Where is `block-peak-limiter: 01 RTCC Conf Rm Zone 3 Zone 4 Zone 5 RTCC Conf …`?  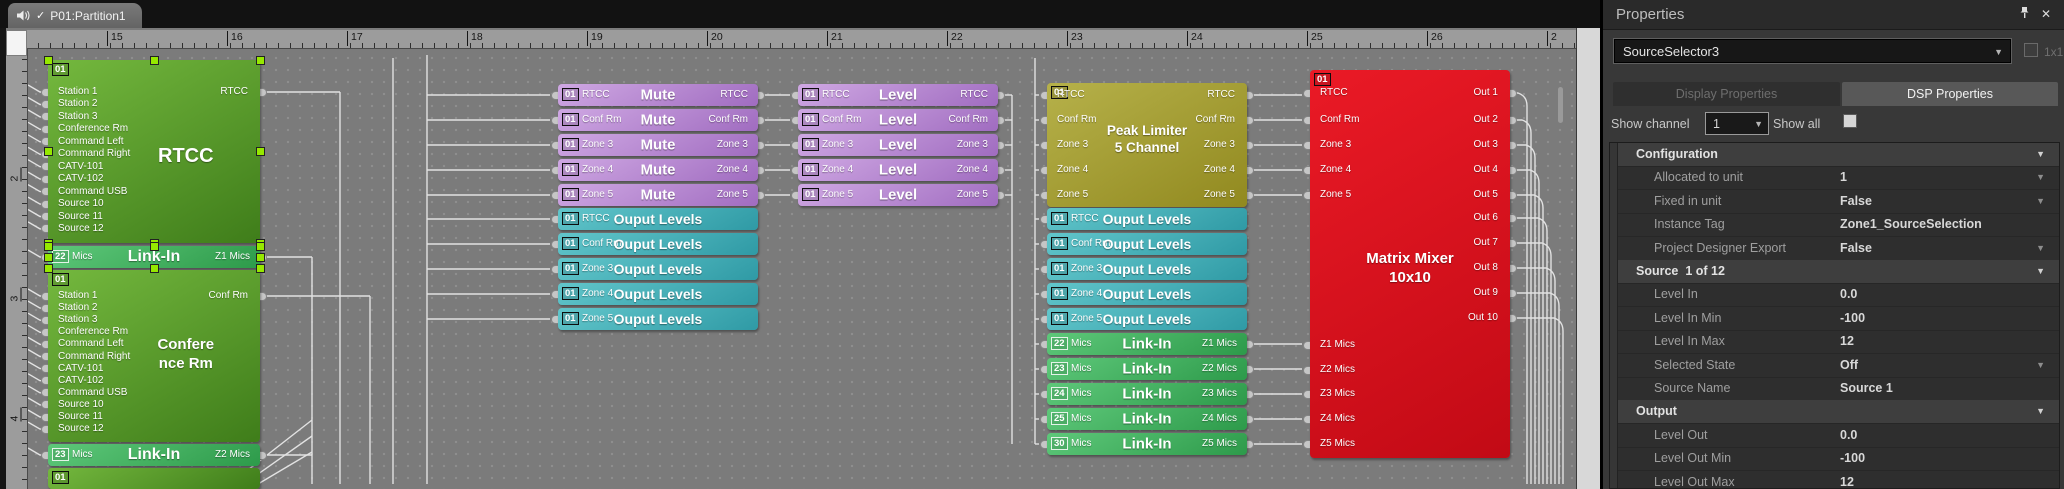
block-peak-limiter: 01 RTCC Conf Rm Zone 3 Zone 4 Zone 5 RTCC Conf … is located at coordinates (1147, 145).